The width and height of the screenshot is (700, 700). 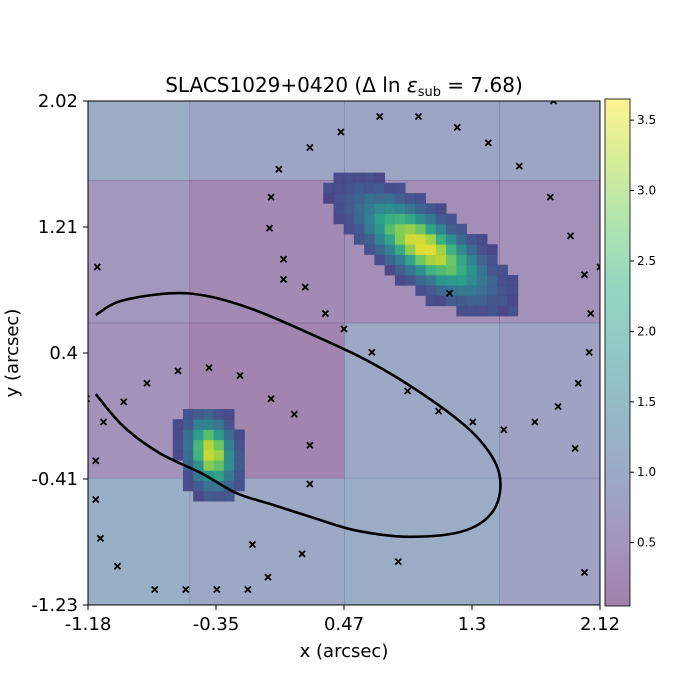 I want to click on x-axis-label: x (arcsec), so click(x=344, y=651).